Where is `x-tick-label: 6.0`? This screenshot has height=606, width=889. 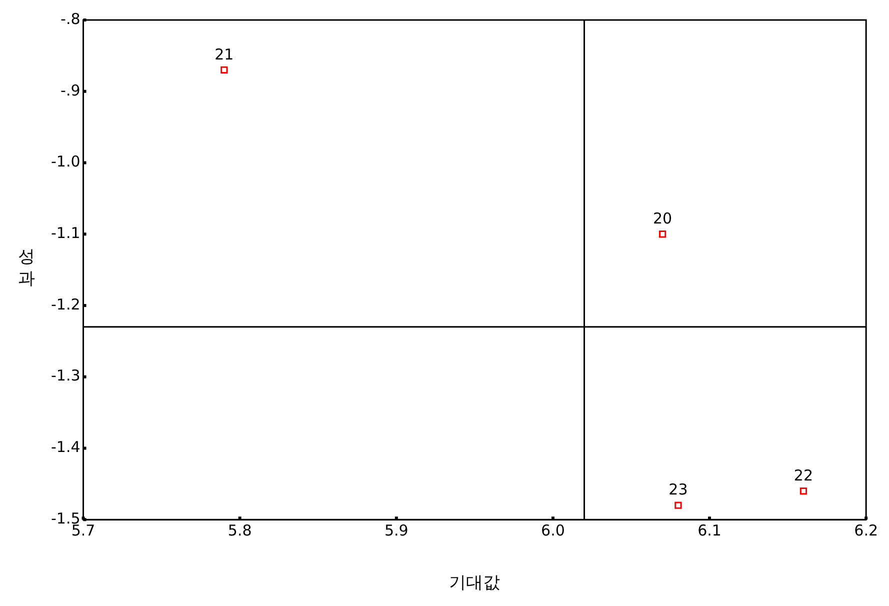 x-tick-label: 6.0 is located at coordinates (553, 530).